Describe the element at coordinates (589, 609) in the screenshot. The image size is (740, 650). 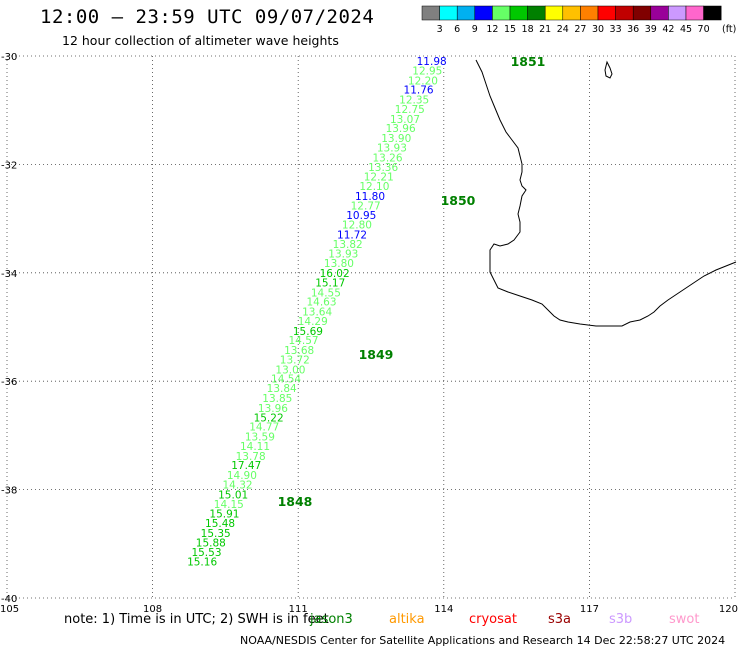
I see `longitude-tick-label: 117` at that location.